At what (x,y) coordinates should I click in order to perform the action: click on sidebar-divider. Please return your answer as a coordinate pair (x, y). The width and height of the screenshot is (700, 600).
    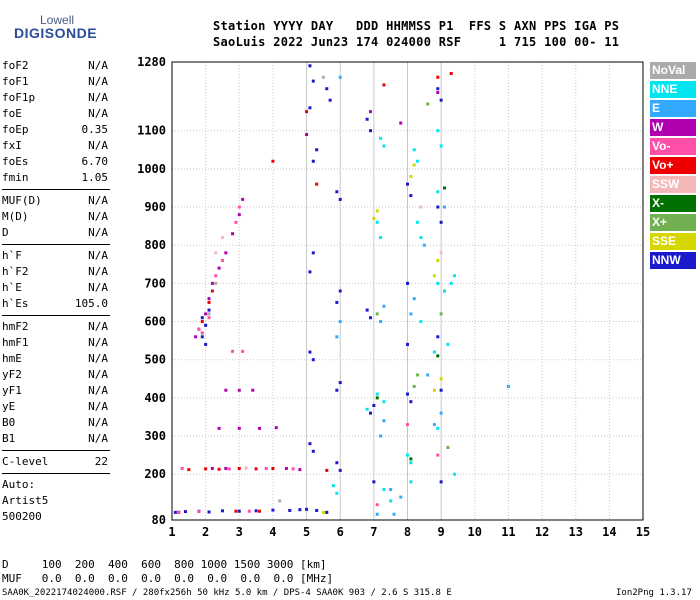
    Looking at the image, I should click on (56, 473).